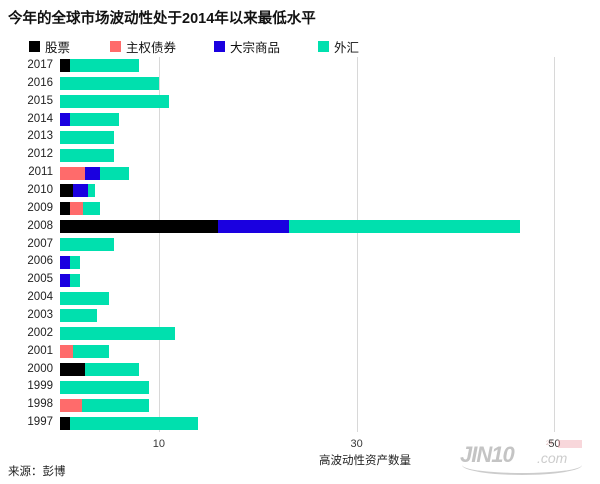 The image size is (600, 484). I want to click on bar-row: 2012, so click(310, 155).